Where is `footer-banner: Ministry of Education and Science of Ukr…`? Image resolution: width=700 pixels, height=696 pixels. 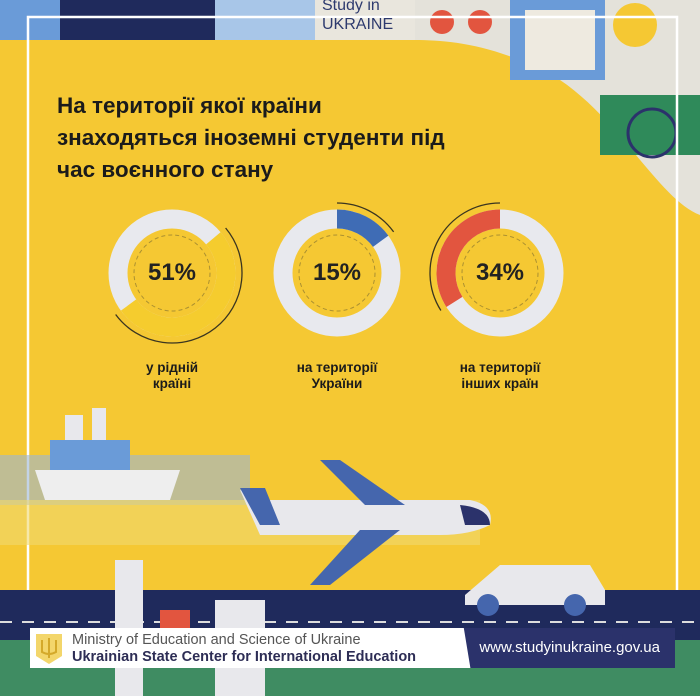 footer-banner: Ministry of Education and Science of Ukr… is located at coordinates (352, 648).